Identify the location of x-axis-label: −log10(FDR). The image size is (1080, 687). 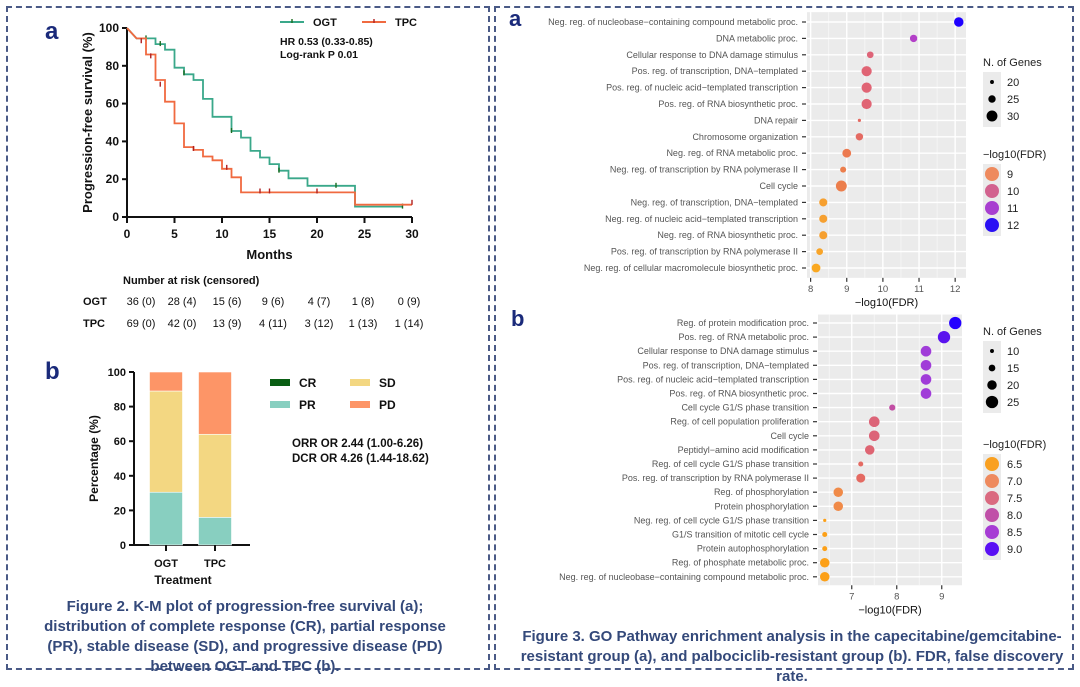
(886, 303).